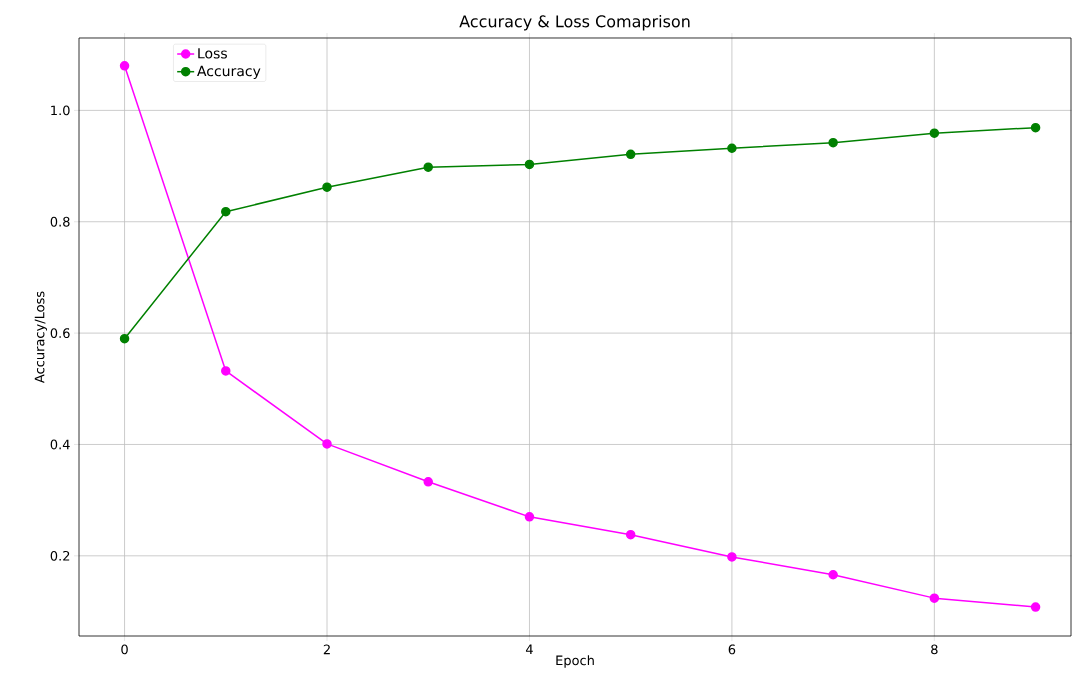 The width and height of the screenshot is (1072, 693). I want to click on x-tick-label: 8, so click(934, 649).